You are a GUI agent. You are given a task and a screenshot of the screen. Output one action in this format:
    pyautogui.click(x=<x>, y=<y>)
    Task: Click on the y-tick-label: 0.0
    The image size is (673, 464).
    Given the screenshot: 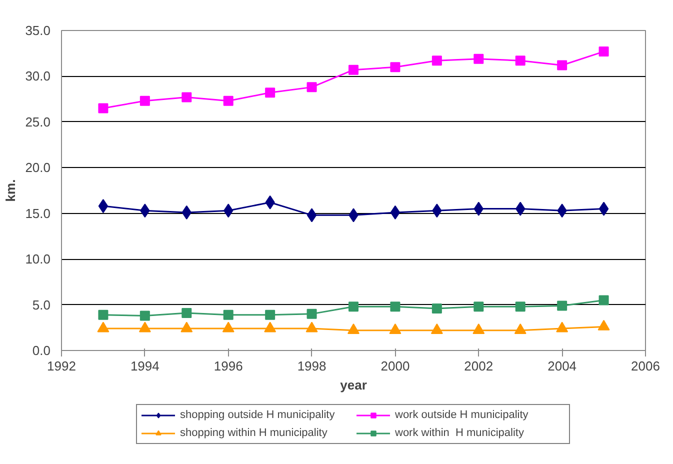 What is the action you would take?
    pyautogui.click(x=41, y=350)
    